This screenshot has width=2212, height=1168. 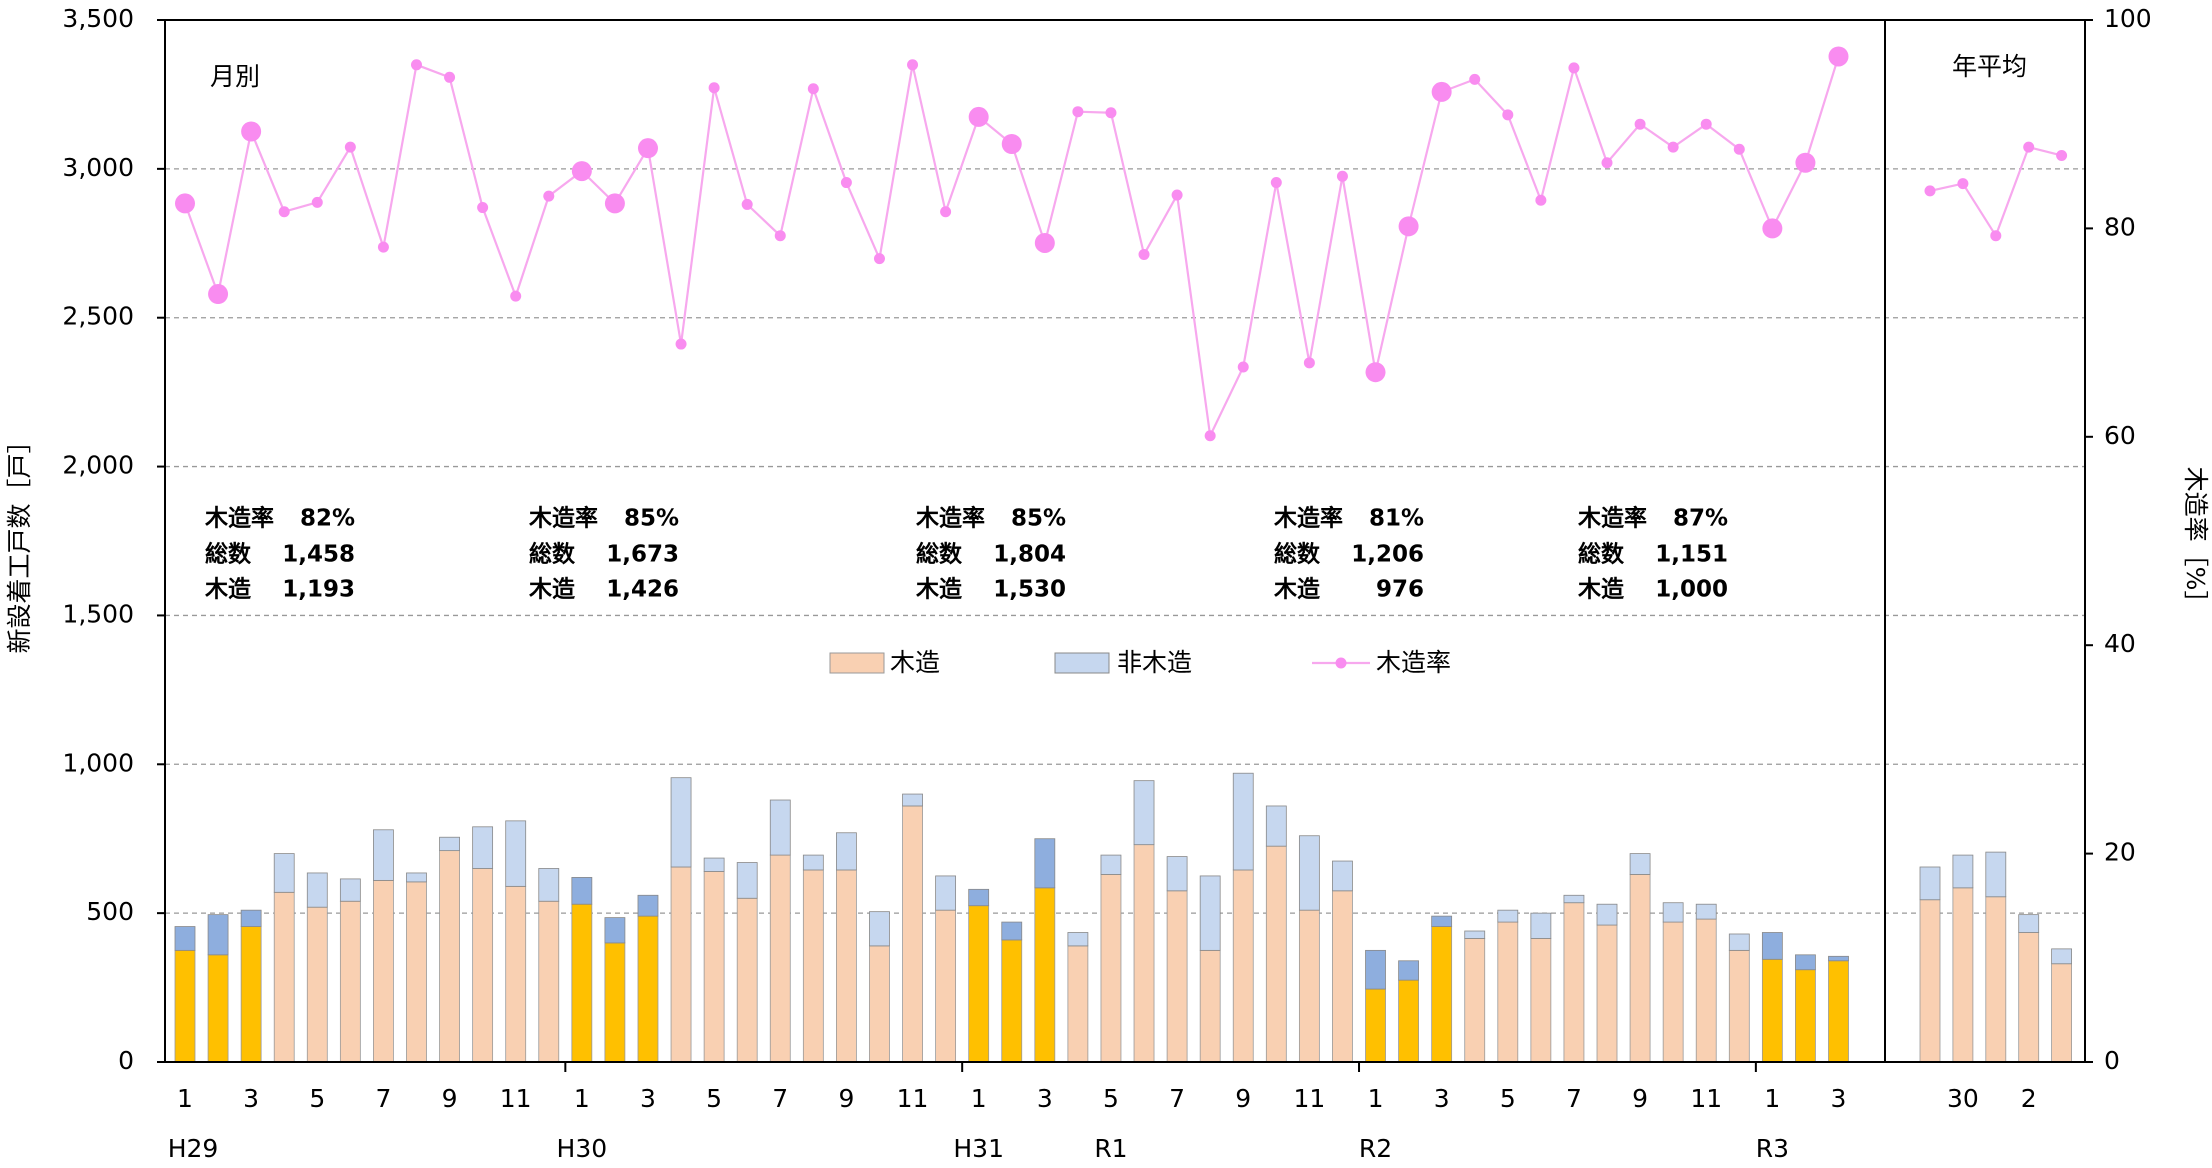 I want to click on annotation-value: 85%, so click(x=1038, y=519).